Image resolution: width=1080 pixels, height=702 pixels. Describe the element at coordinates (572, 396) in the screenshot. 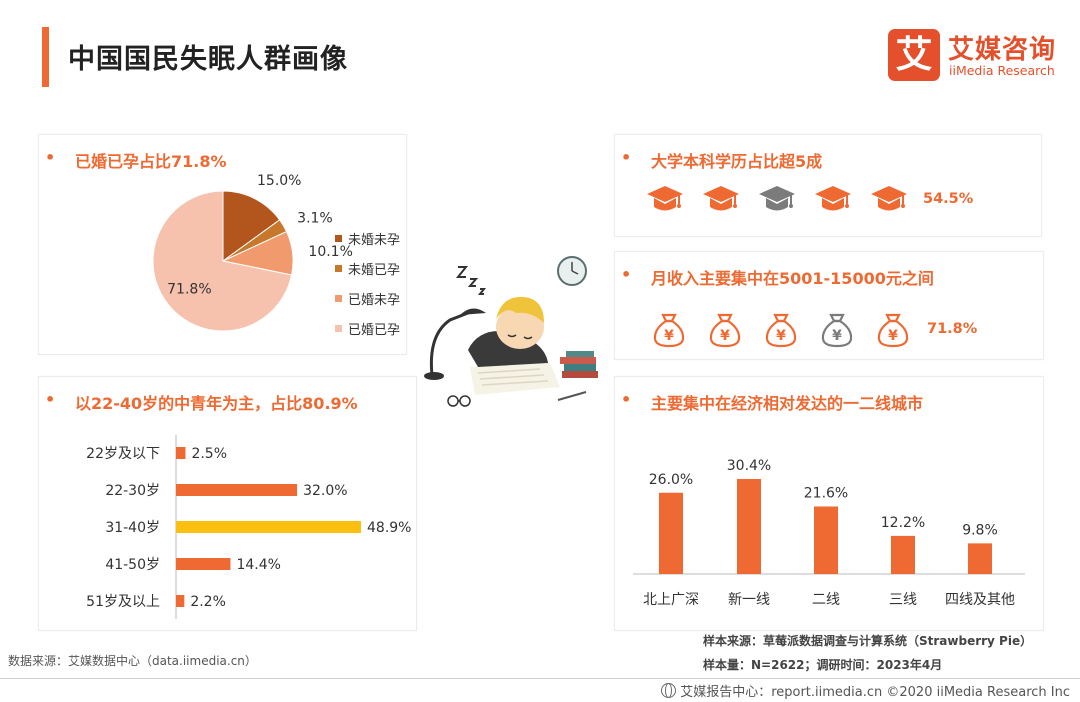

I see `pencil-icon` at that location.